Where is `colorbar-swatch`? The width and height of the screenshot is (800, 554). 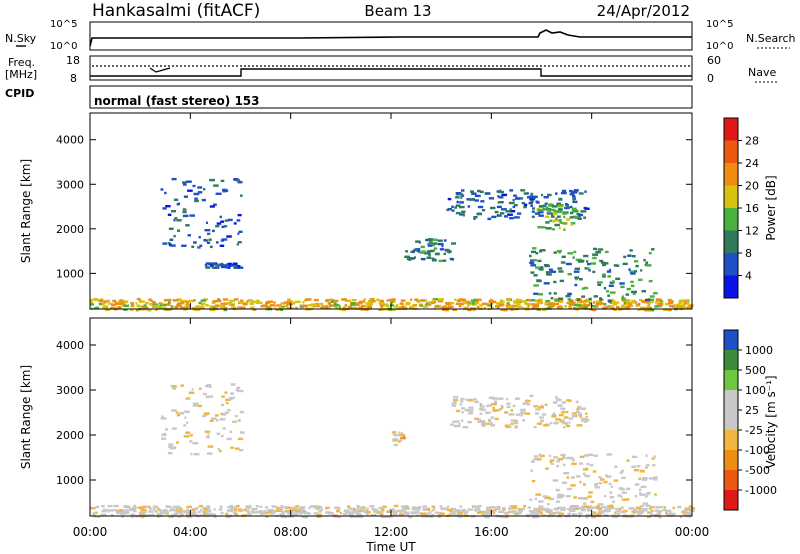
colorbar-swatch is located at coordinates (731, 380).